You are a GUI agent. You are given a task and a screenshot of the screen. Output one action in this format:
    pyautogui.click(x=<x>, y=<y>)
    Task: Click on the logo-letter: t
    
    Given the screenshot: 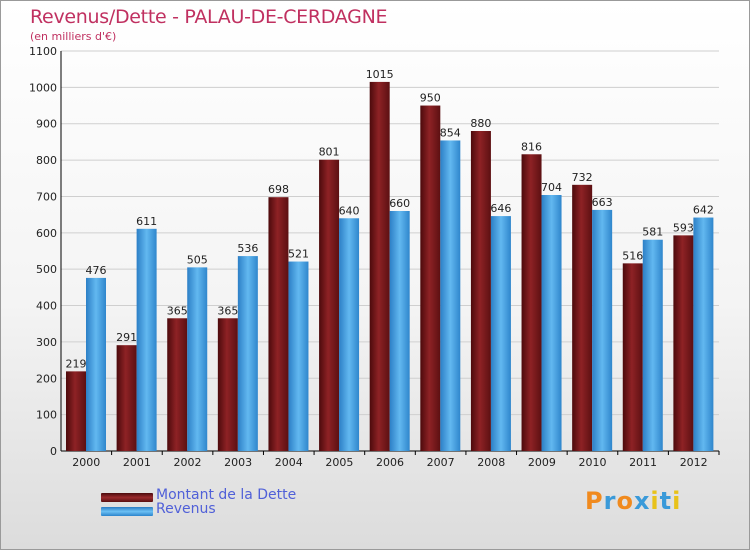 What is the action you would take?
    pyautogui.click(x=666, y=501)
    